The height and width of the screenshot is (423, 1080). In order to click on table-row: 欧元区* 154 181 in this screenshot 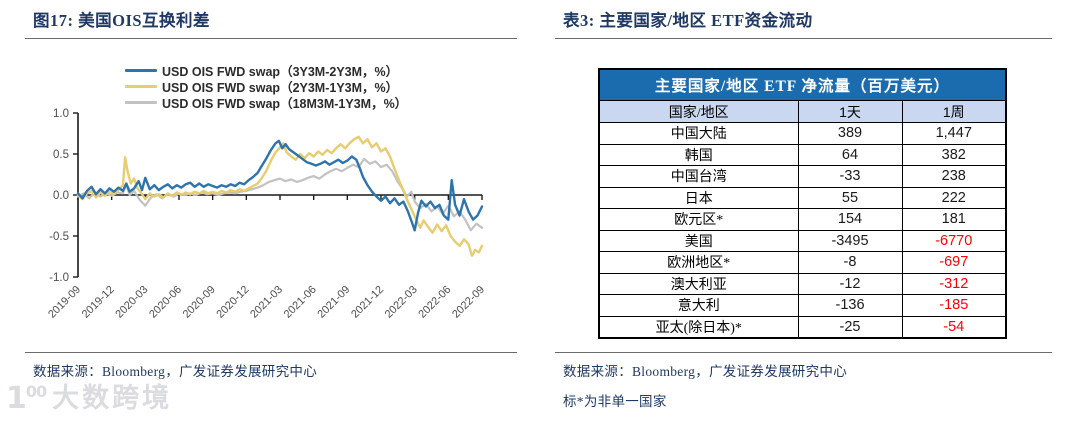, I will do `click(802, 219)`.